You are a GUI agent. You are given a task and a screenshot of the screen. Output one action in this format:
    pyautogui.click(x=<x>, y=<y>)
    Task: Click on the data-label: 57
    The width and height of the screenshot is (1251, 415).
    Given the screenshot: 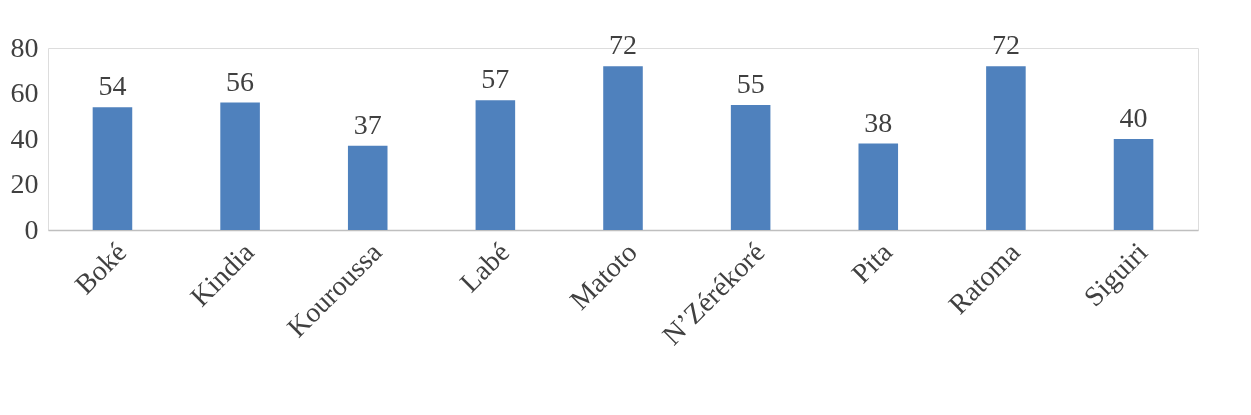 What is the action you would take?
    pyautogui.click(x=495, y=79)
    